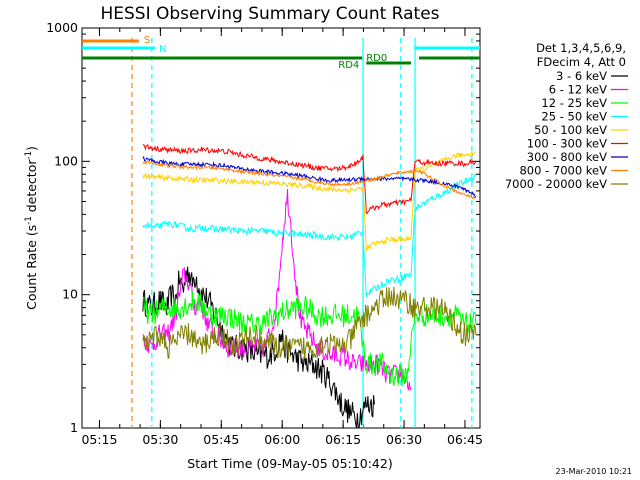  I want to click on legend-entry-label: 50 - 100 keV, so click(570, 130).